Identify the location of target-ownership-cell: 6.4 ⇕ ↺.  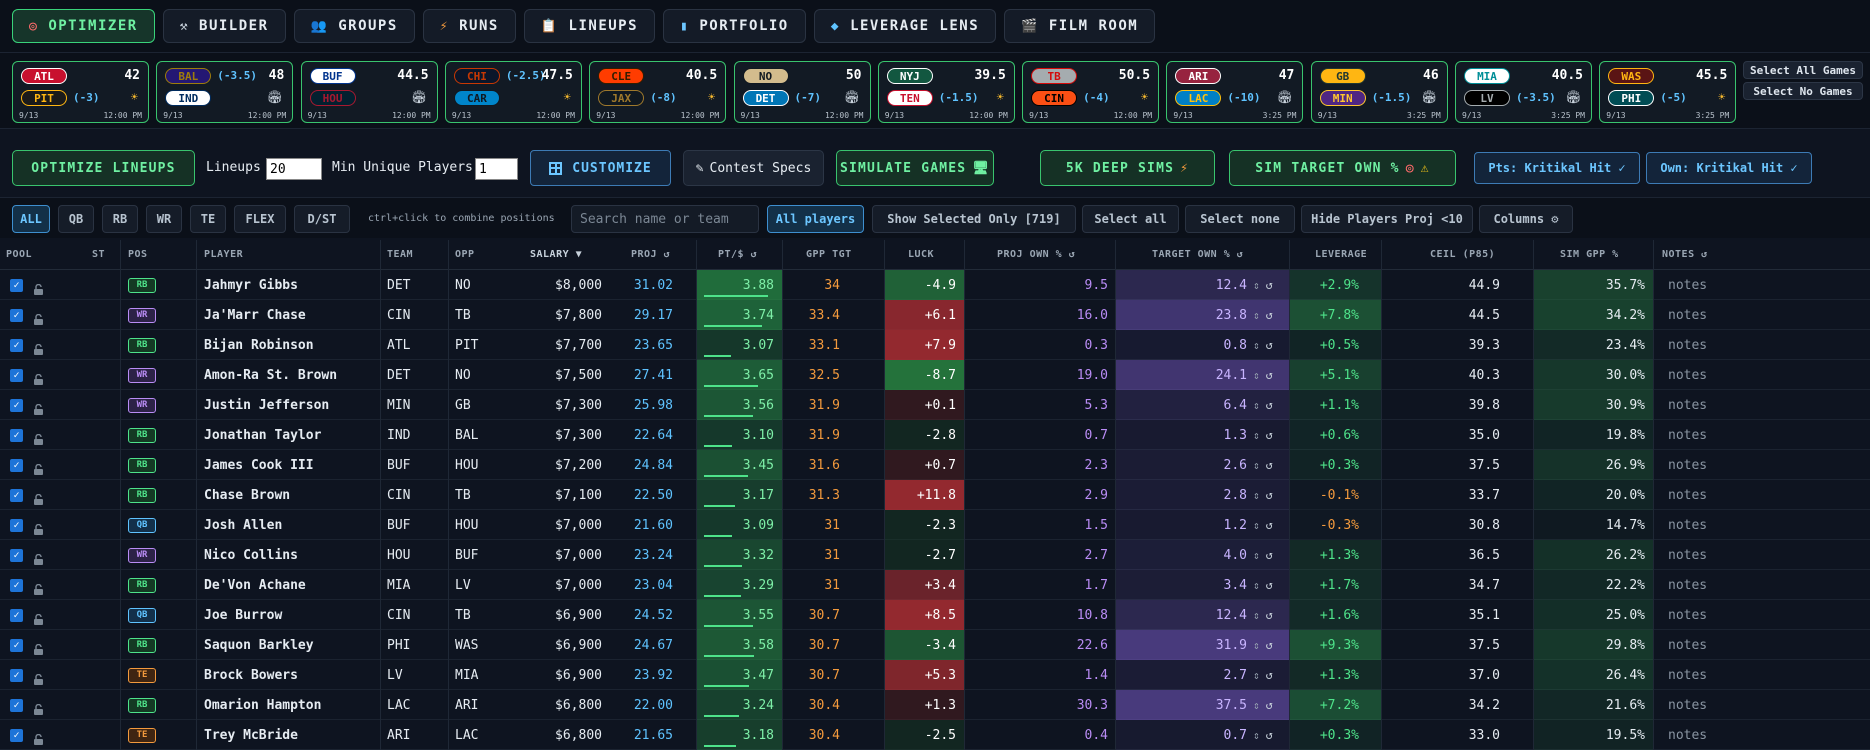
(1202, 405).